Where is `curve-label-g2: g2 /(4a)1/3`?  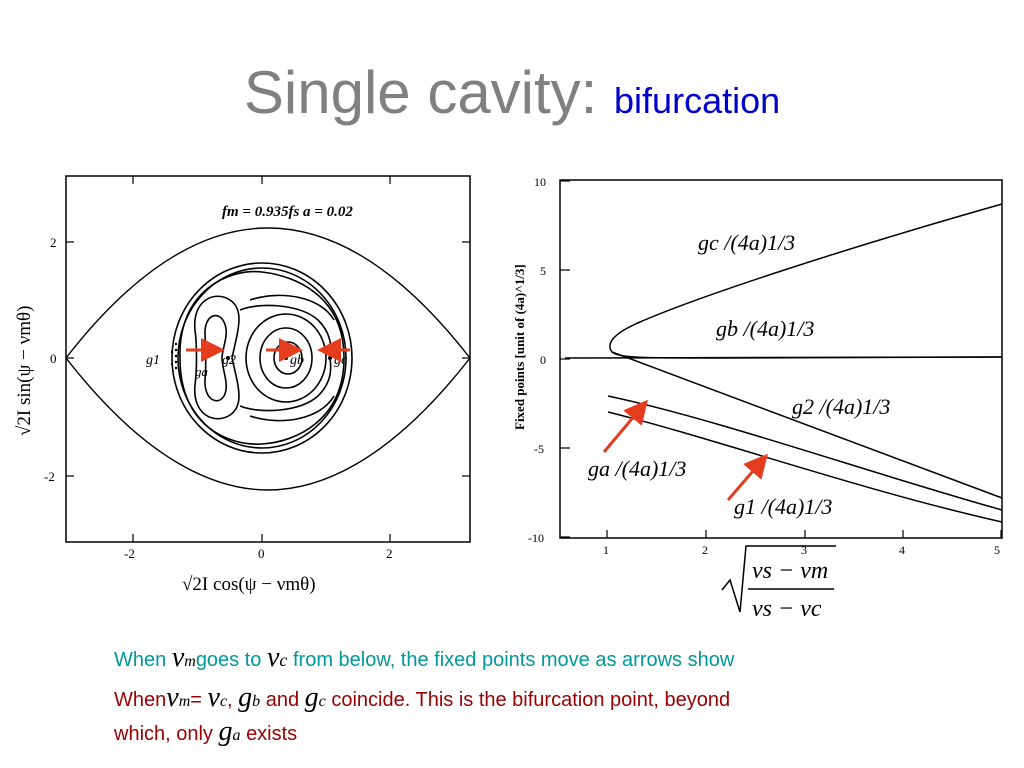 curve-label-g2: g2 /(4a)1/3 is located at coordinates (841, 406).